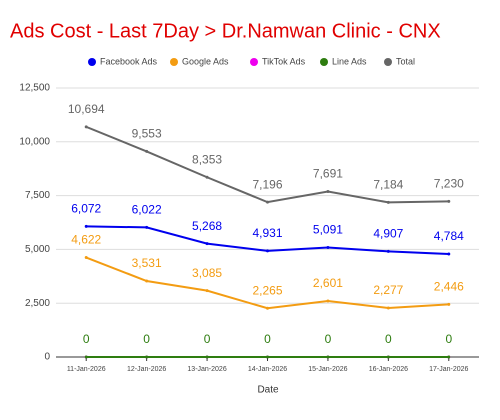 This screenshot has width=500, height=420. Describe the element at coordinates (268, 390) in the screenshot. I see `x-axis-label: Date` at that location.